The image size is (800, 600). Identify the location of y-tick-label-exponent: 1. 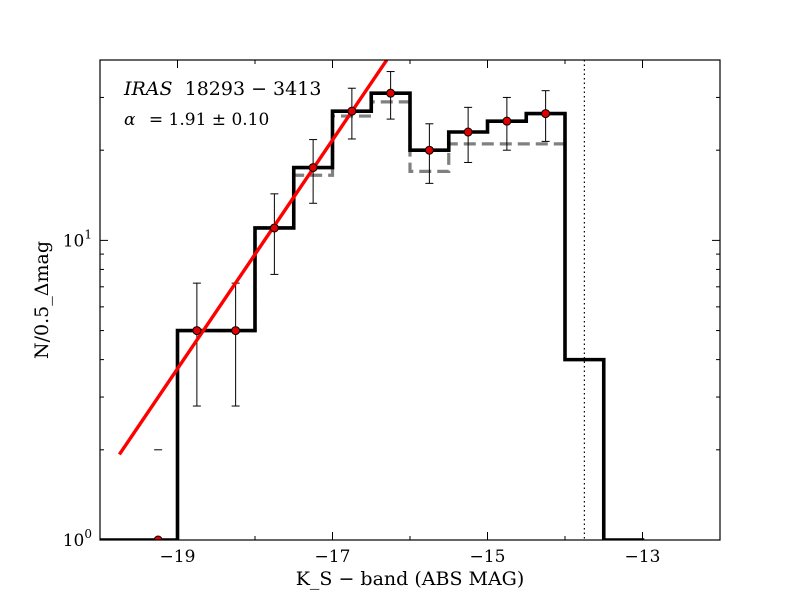
(88, 234).